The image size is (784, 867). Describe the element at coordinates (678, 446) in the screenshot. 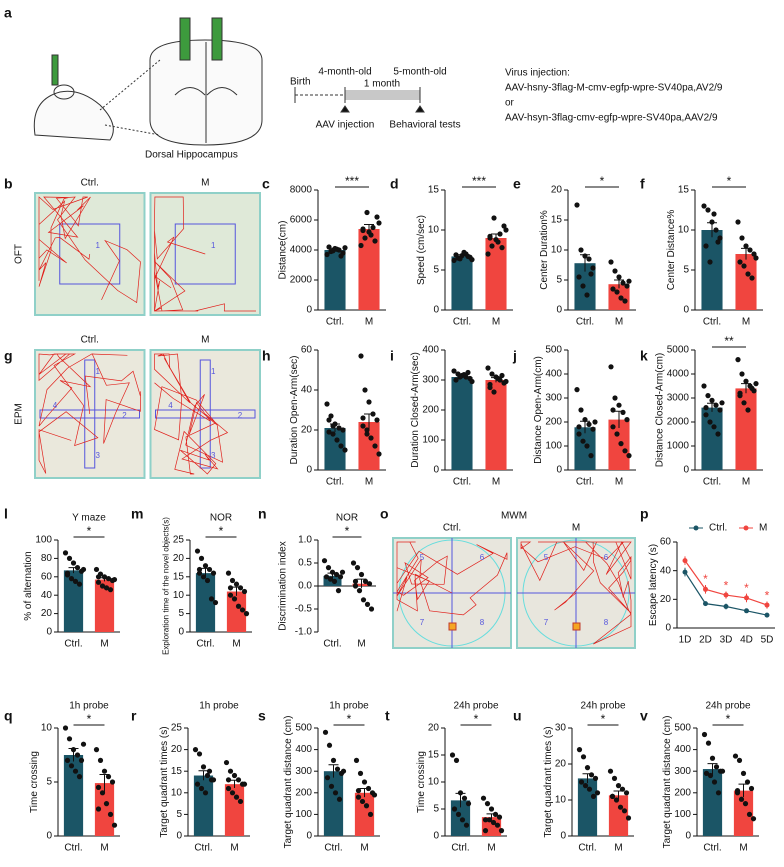

I see `y-tick-label: 1000` at that location.